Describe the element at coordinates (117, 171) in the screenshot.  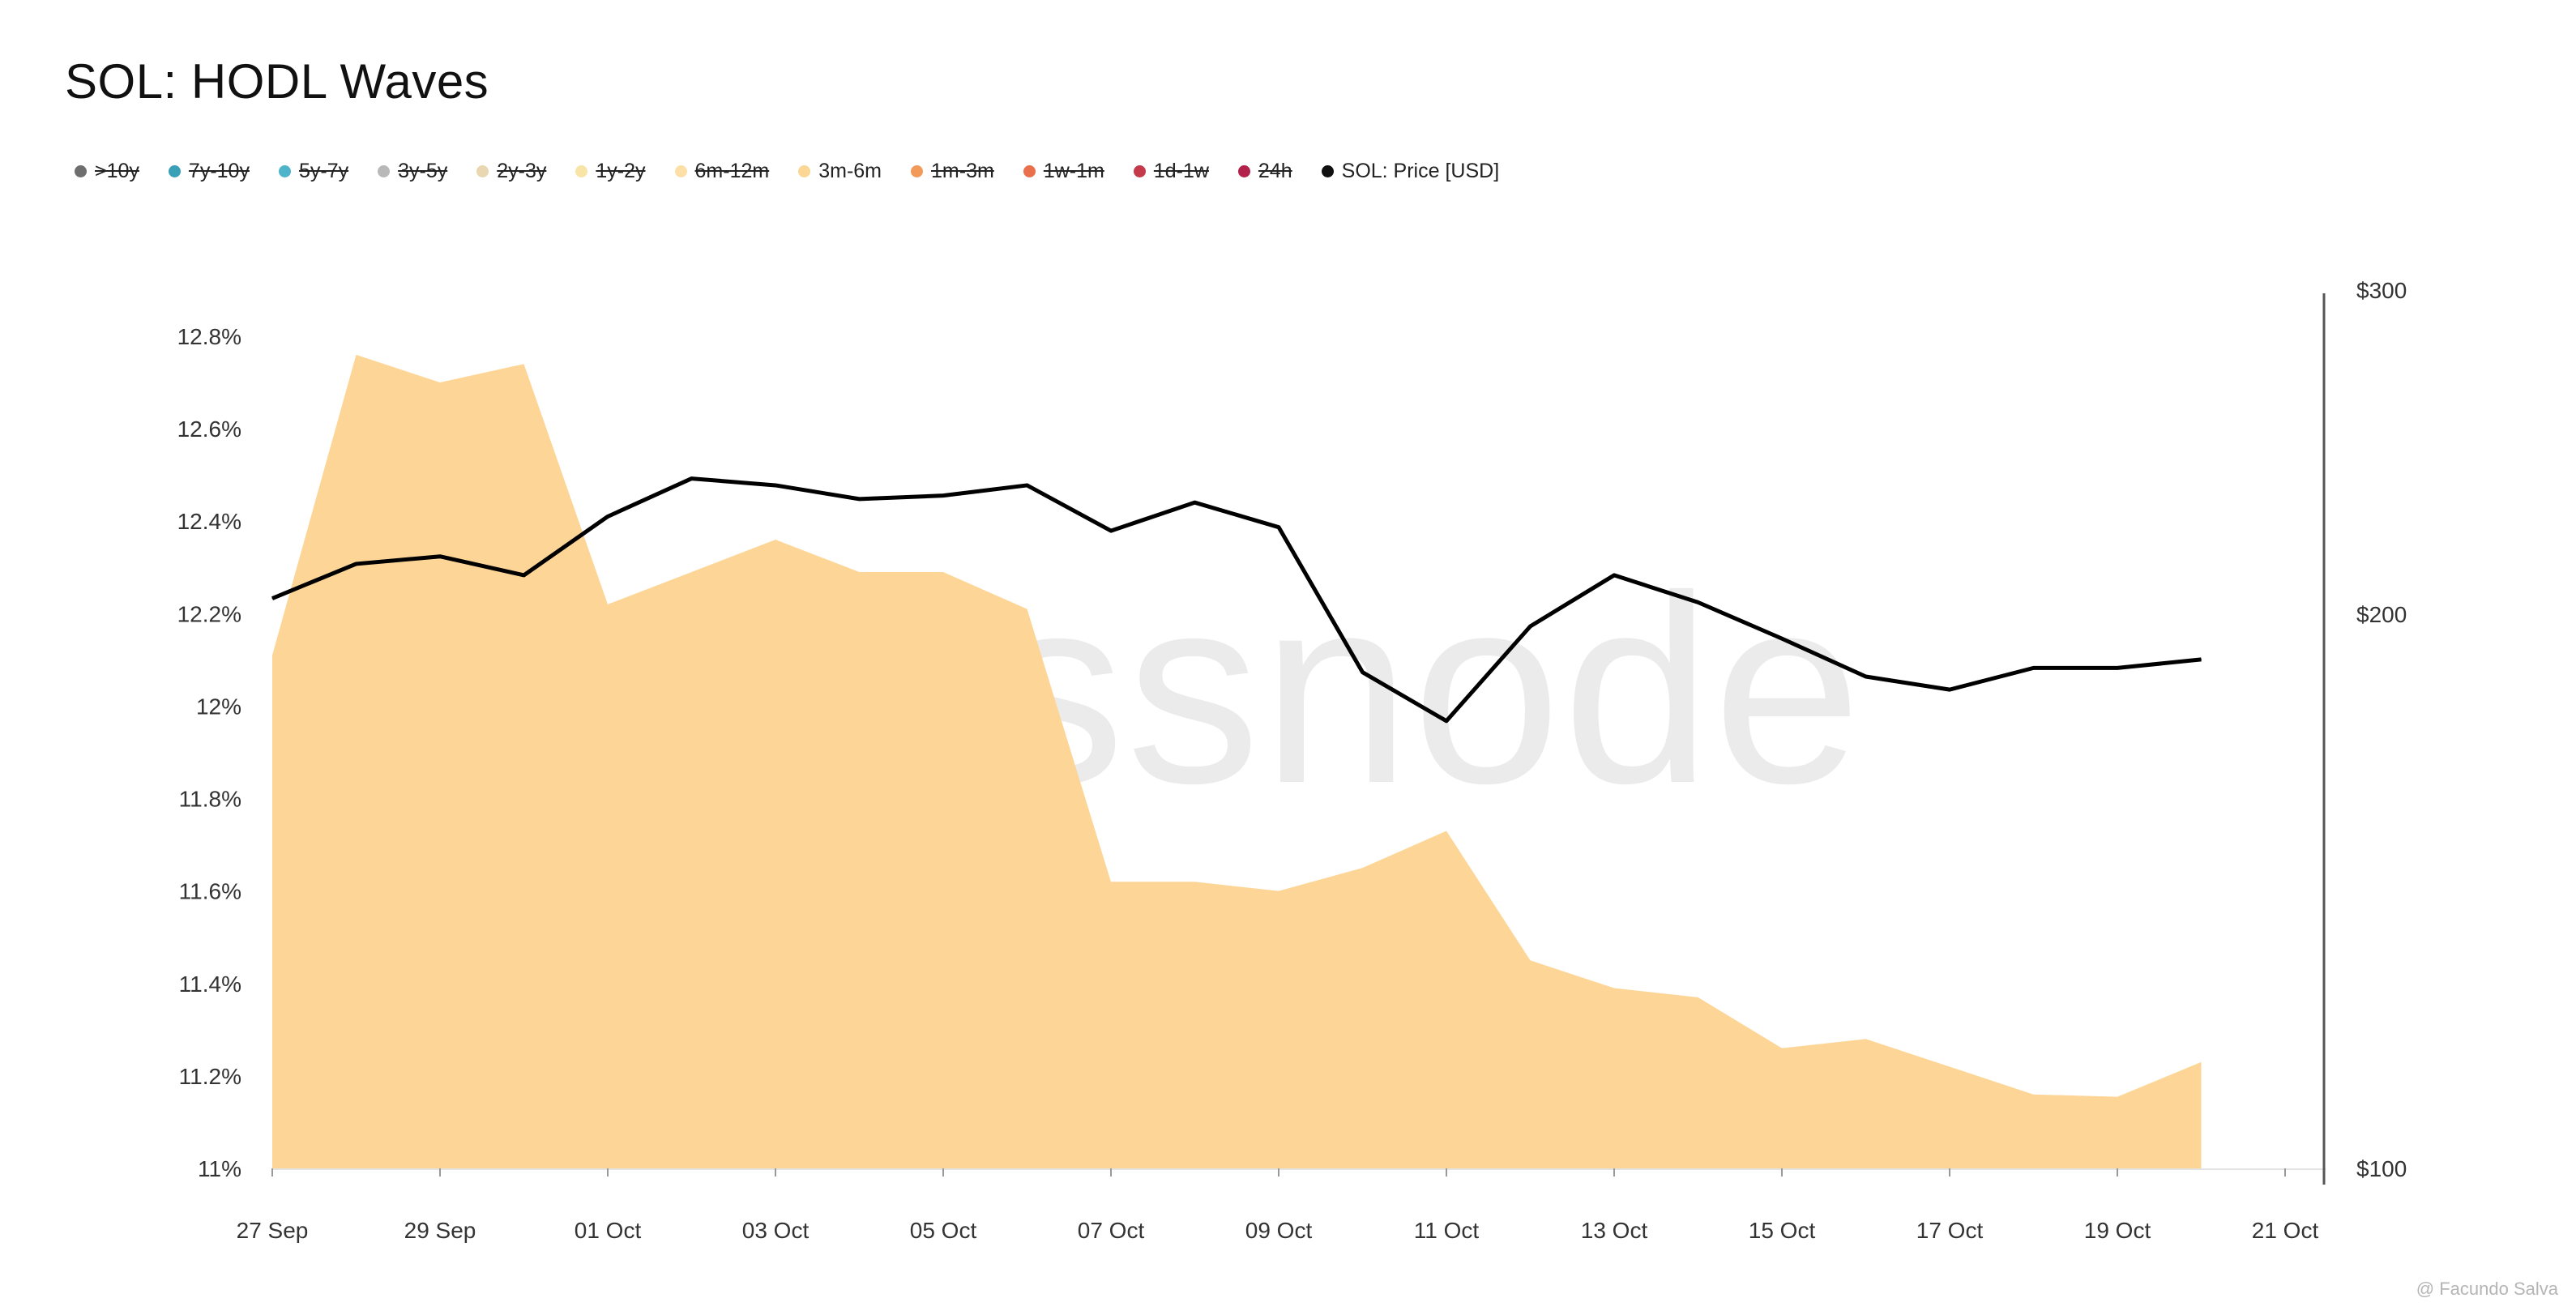
I see `legend-label: >10y` at that location.